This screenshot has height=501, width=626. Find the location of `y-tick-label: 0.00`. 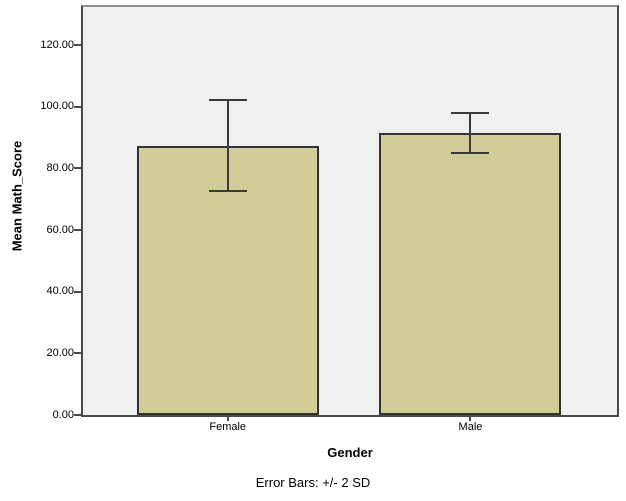

y-tick-label: 0.00 is located at coordinates (63, 414).